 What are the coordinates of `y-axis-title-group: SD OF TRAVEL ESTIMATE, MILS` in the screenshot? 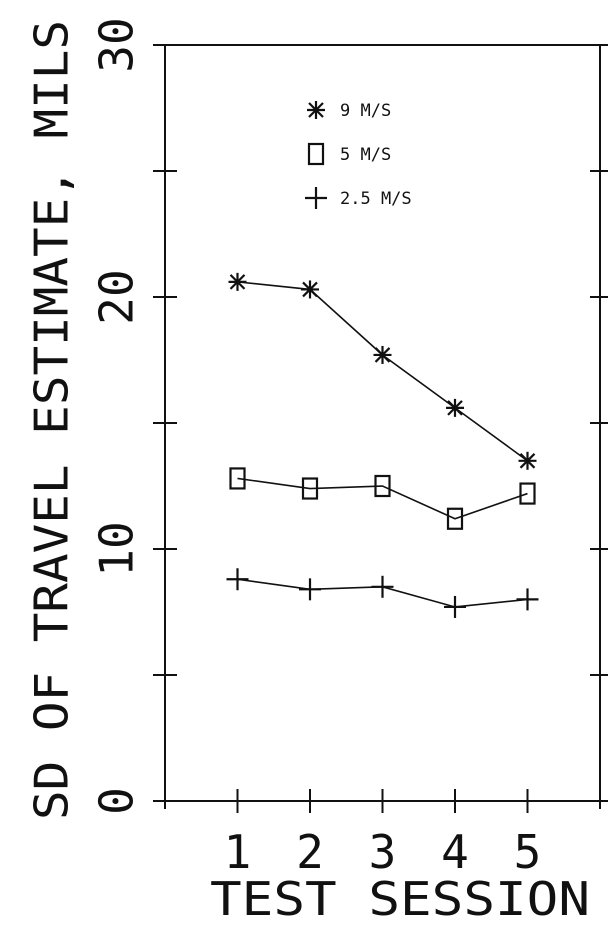 It's located at (52, 420).